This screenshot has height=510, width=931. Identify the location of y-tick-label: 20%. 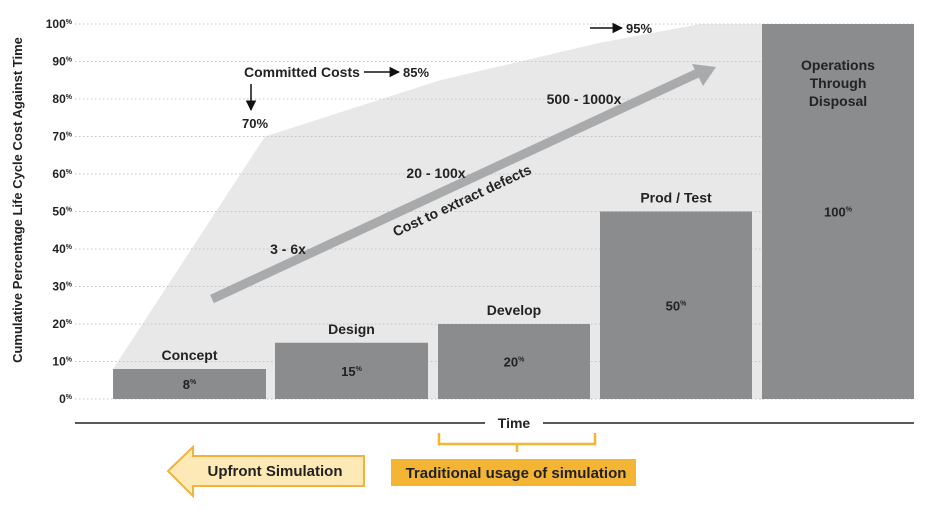
(62, 324).